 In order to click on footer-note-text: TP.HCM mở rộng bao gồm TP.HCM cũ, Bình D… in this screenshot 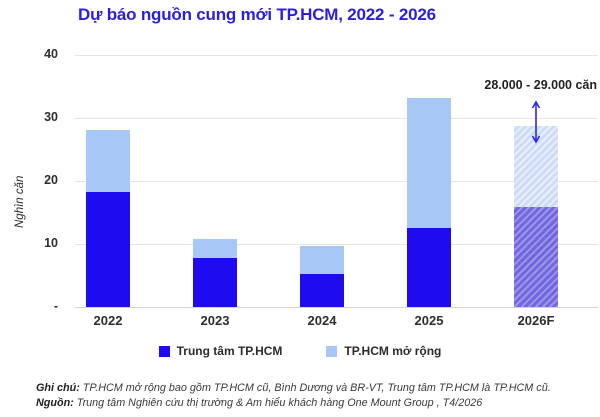, I will do `click(315, 388)`.